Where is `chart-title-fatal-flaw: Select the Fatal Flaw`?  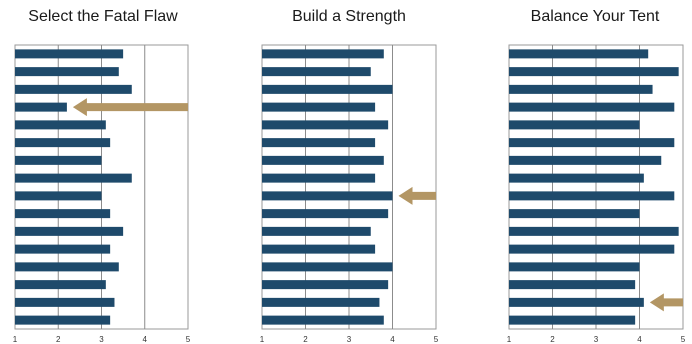
chart-title-fatal-flaw: Select the Fatal Flaw is located at coordinates (103, 16).